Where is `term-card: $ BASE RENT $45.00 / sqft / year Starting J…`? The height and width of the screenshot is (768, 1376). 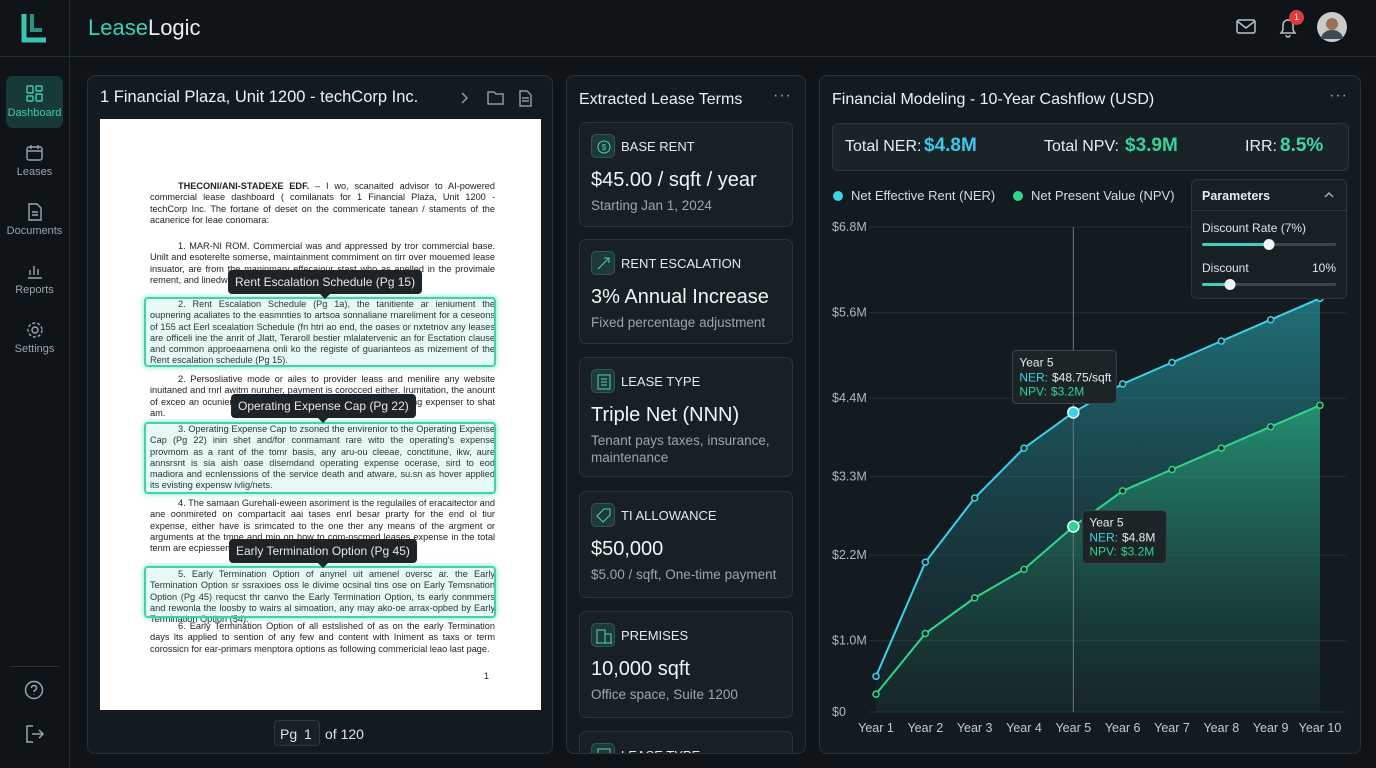
term-card: $ BASE RENT $45.00 / sqft / year Starting J… is located at coordinates (686, 174).